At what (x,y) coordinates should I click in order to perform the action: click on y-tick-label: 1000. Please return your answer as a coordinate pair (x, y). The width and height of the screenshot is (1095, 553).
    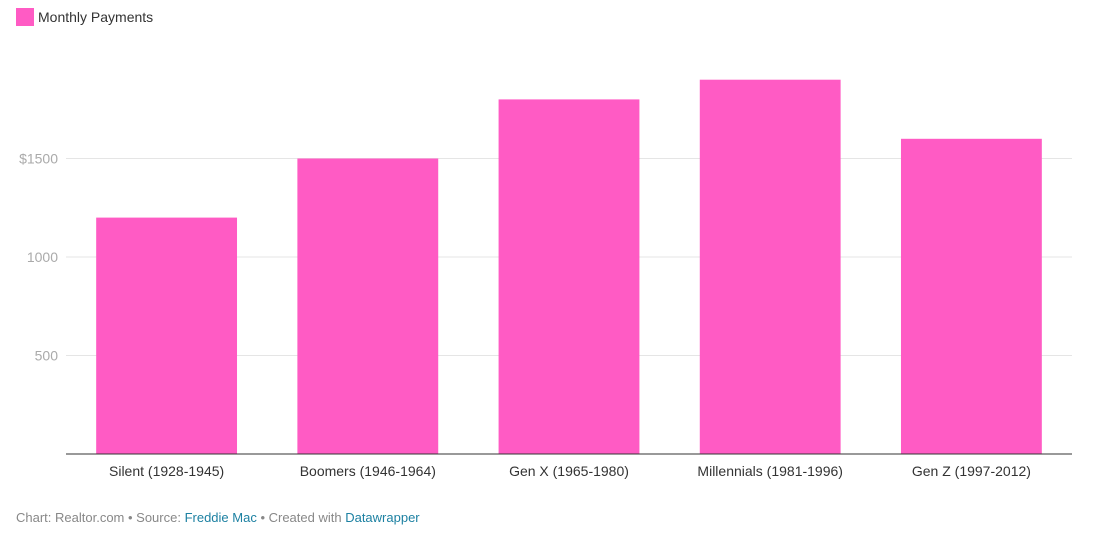
    Looking at the image, I should click on (42, 257).